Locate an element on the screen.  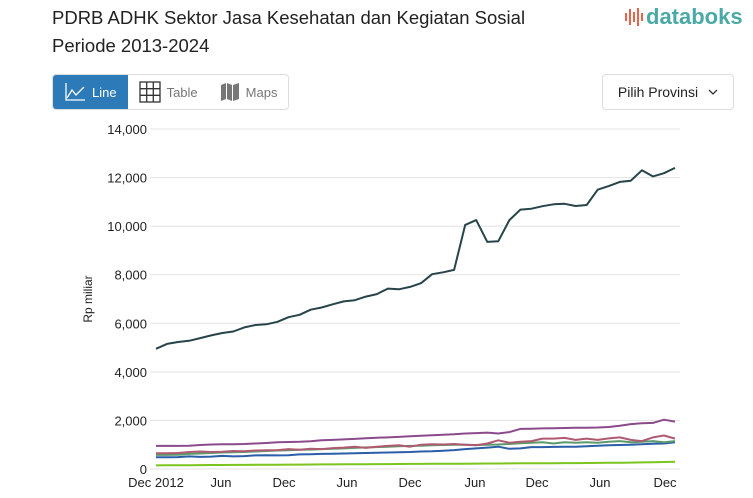
view-tabs: Line Table Maps is located at coordinates (171, 92).